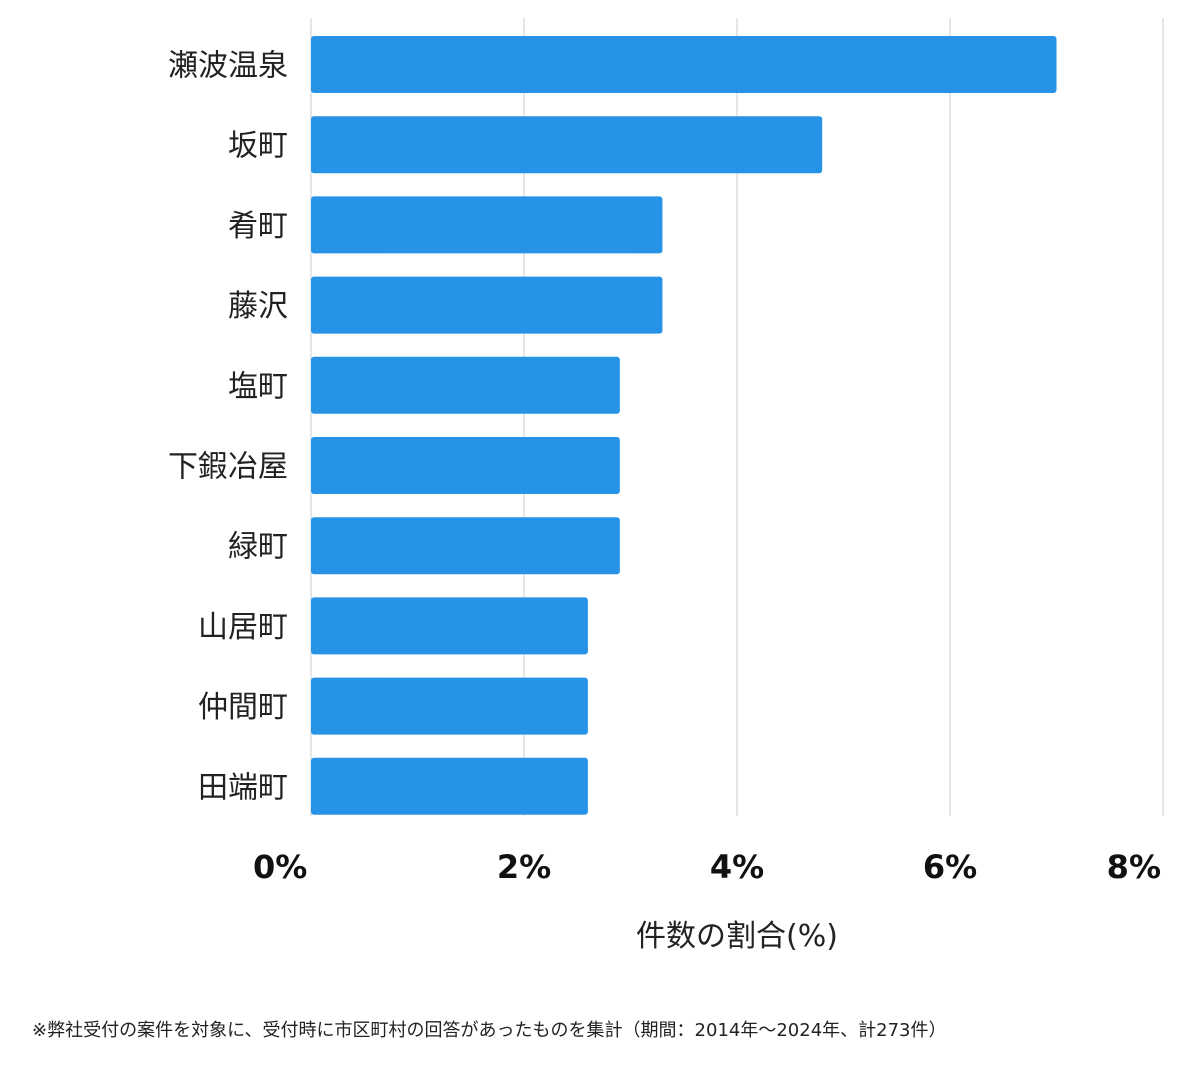 The width and height of the screenshot is (1200, 1069). Describe the element at coordinates (950, 867) in the screenshot. I see `x-tick-label: 6%` at that location.